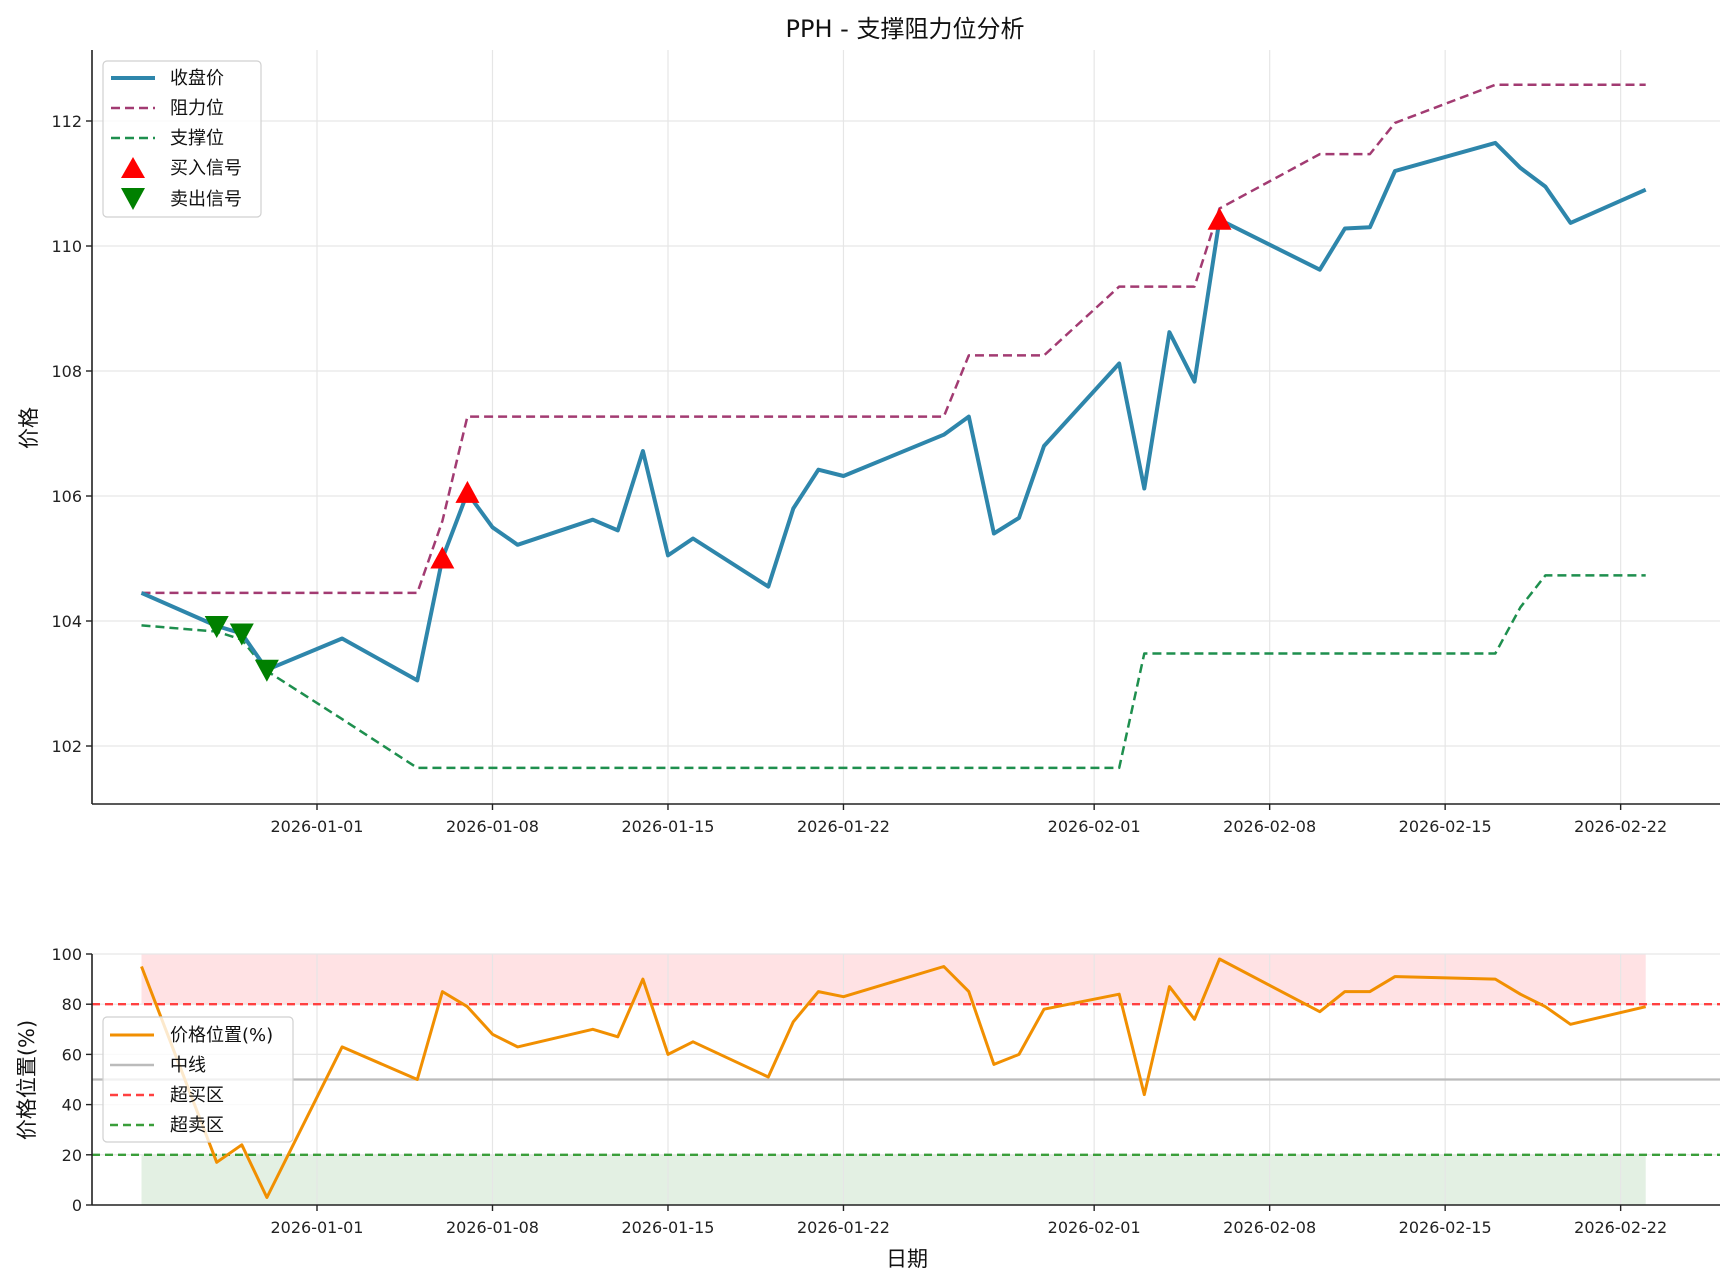  Describe the element at coordinates (27, 1080) in the screenshot. I see `bottom-y-axis-label: 价格位置(%)` at that location.